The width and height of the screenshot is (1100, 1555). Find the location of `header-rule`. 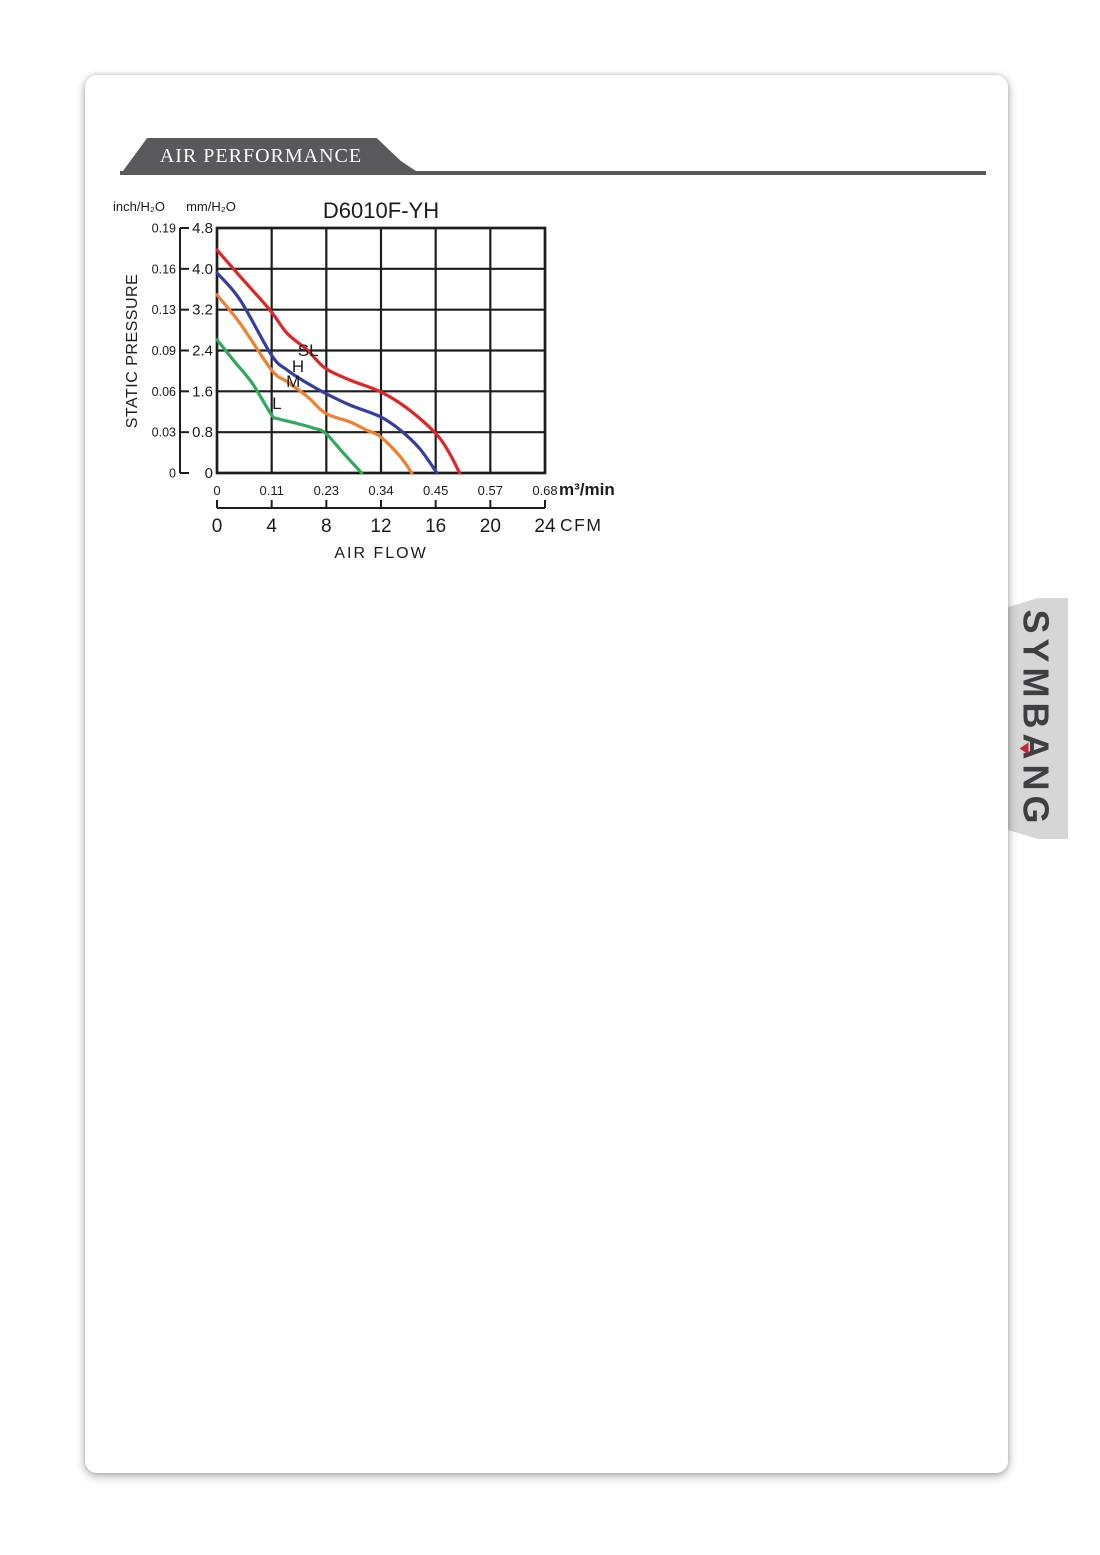

header-rule is located at coordinates (553, 173).